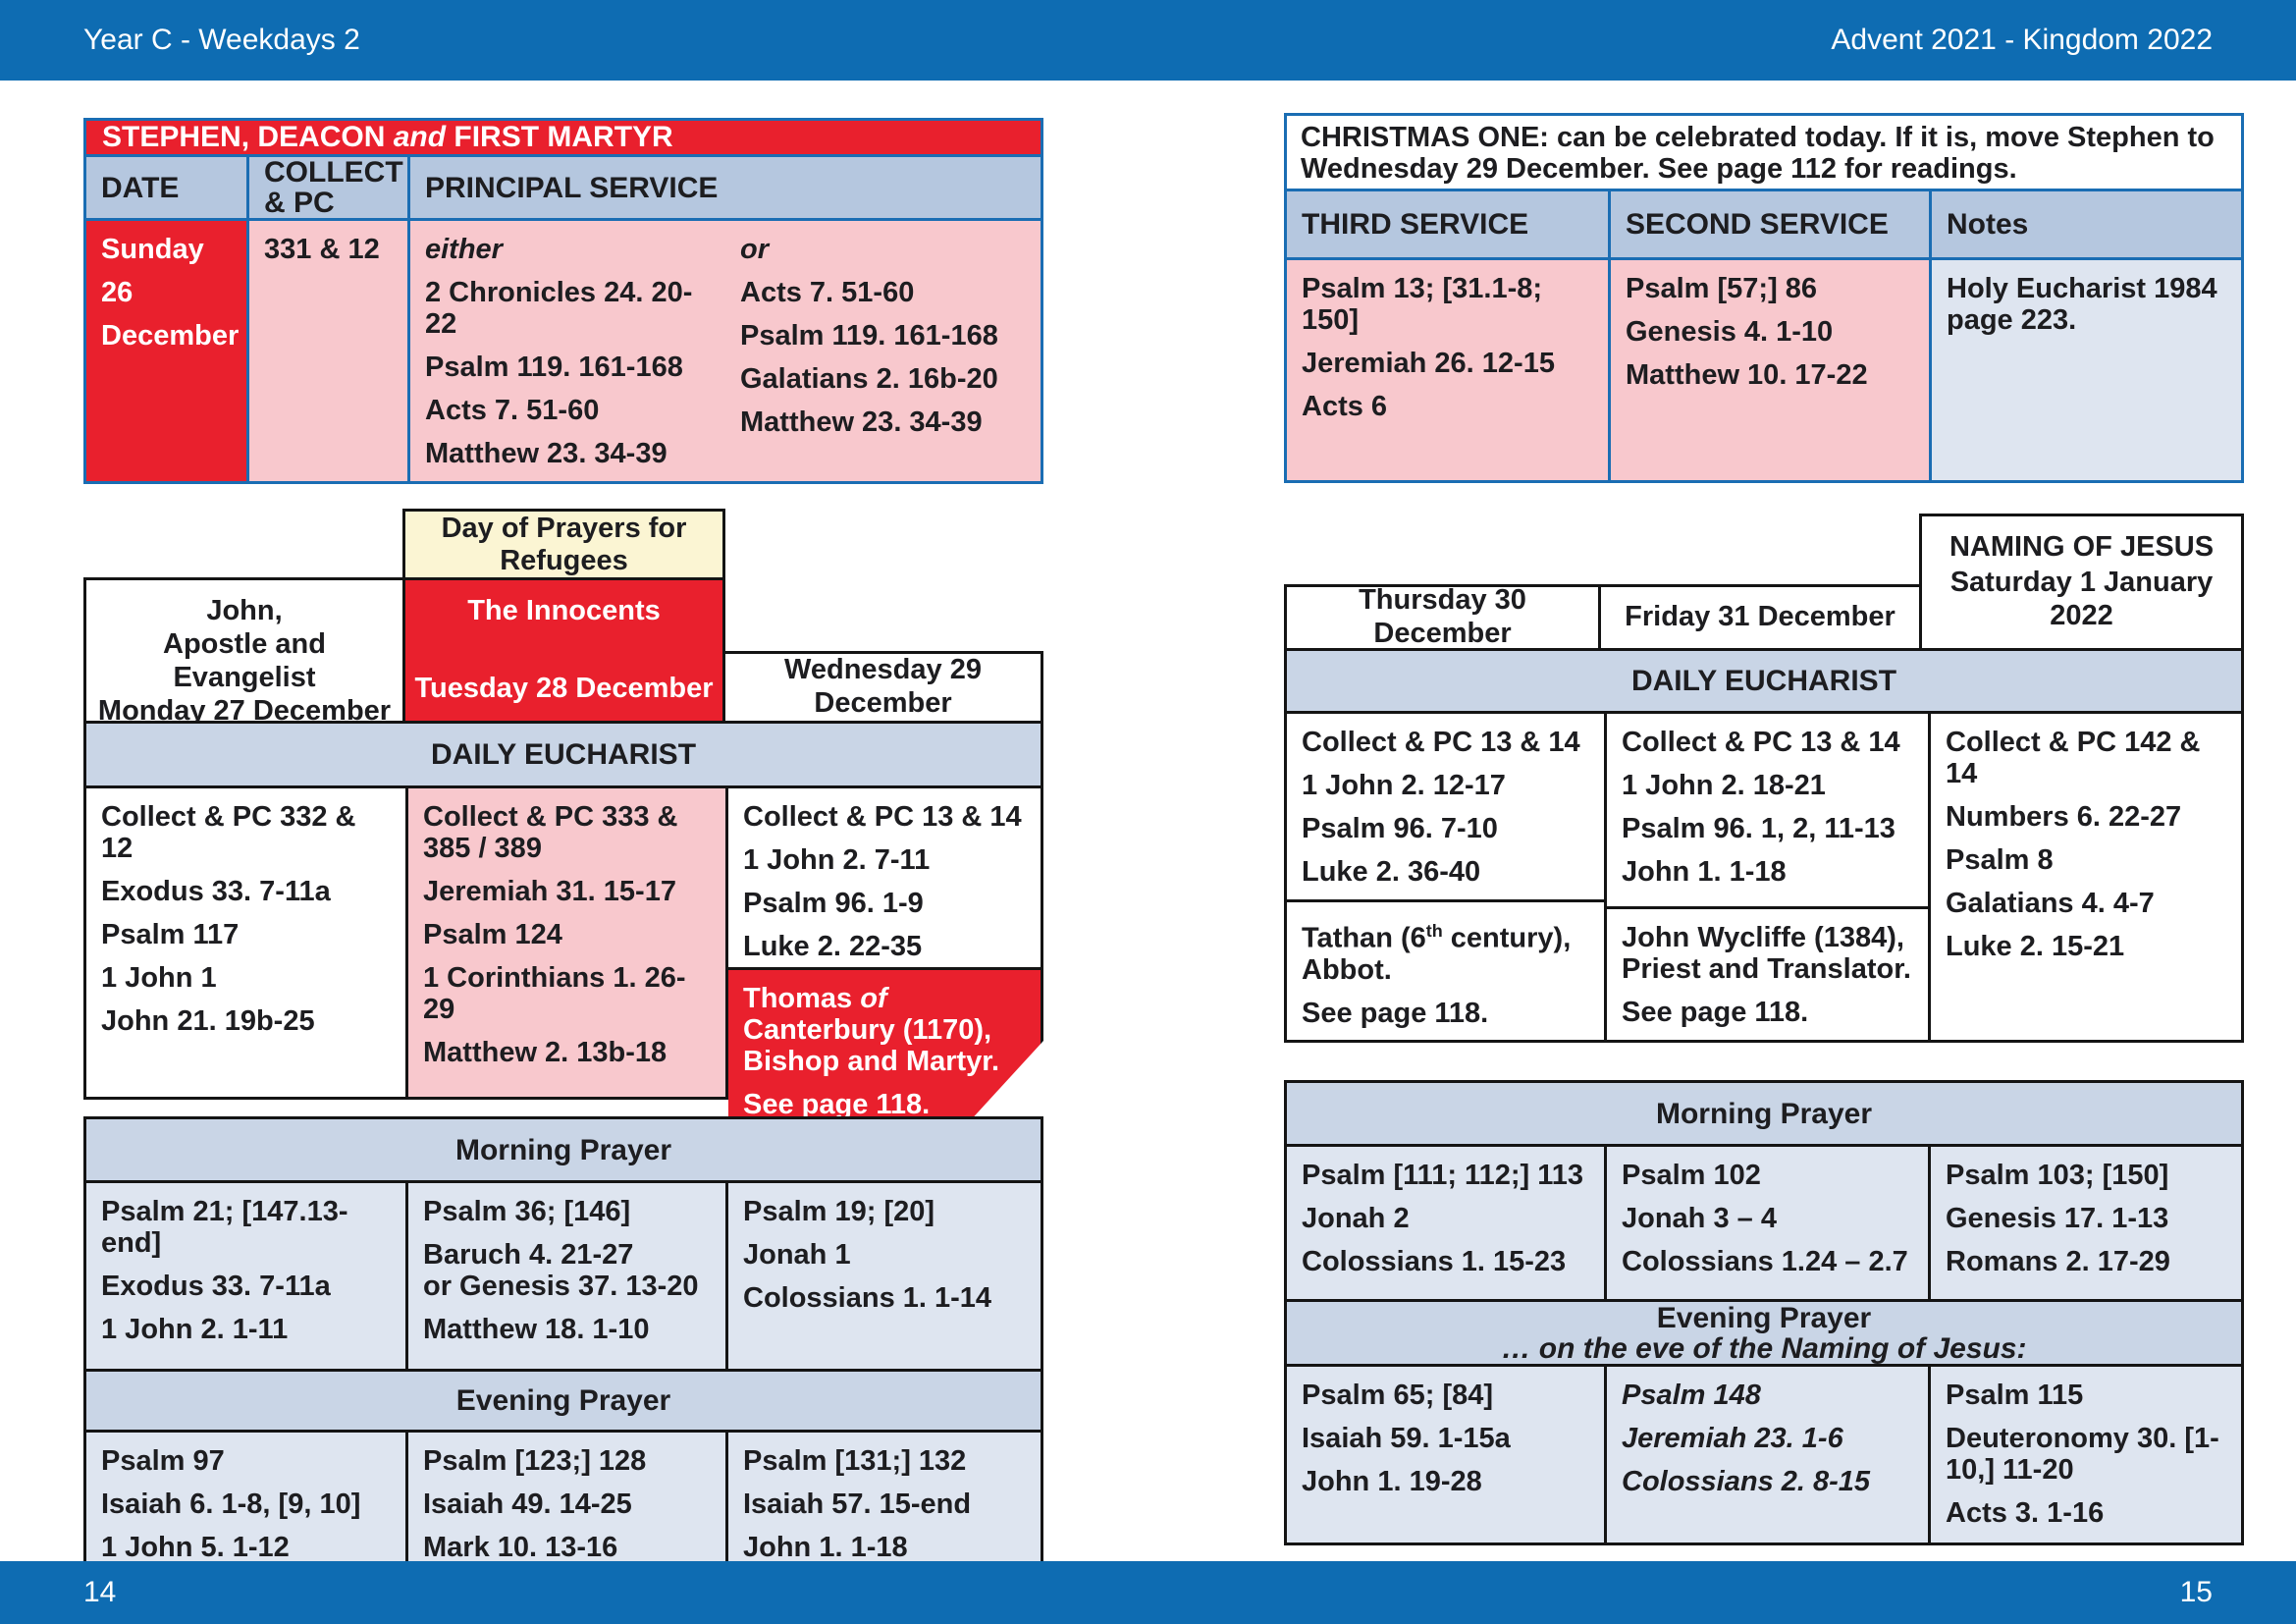 The height and width of the screenshot is (1624, 2296). What do you see at coordinates (159, 978) in the screenshot?
I see `reading-line: 1 John 1` at bounding box center [159, 978].